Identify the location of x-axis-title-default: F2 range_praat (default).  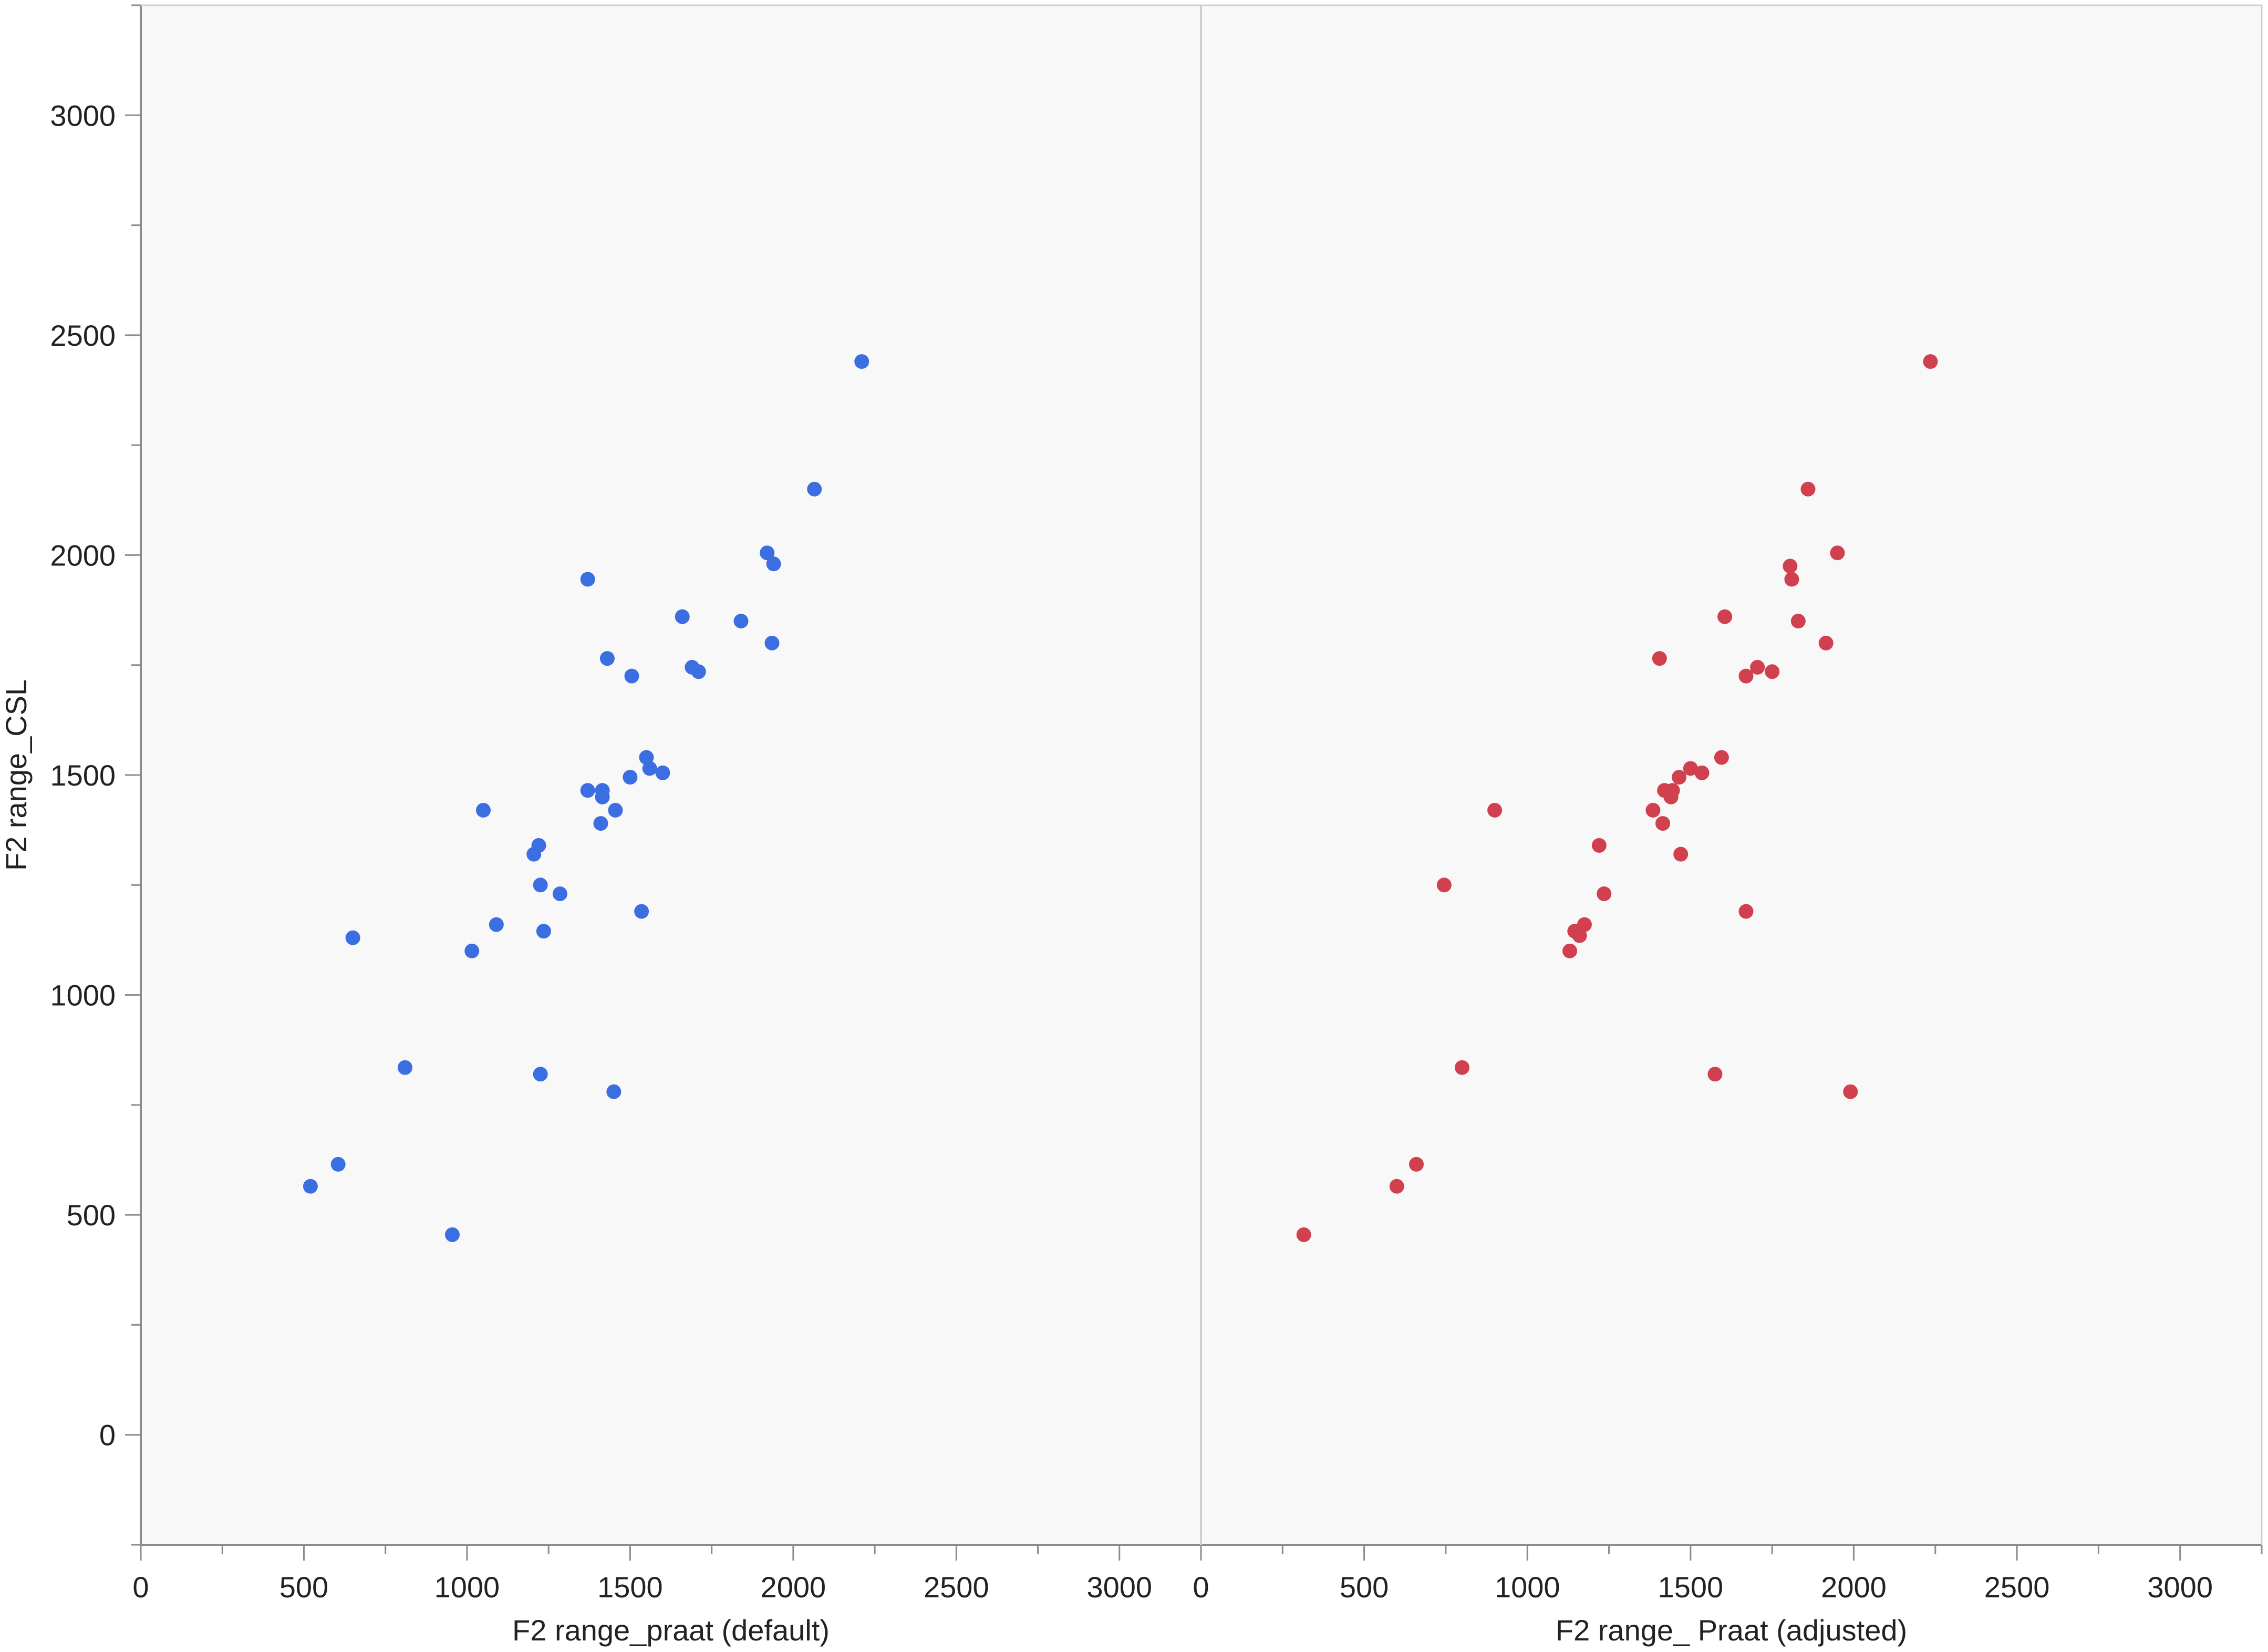
(671, 1631).